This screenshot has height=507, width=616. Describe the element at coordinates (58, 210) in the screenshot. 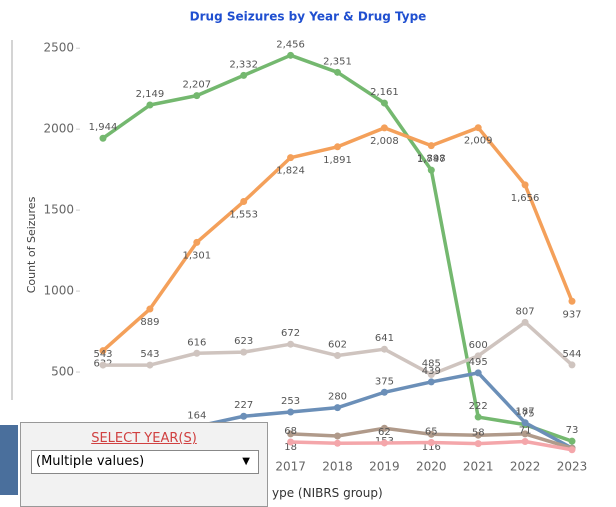

I see `y-tick-label: 1500` at that location.